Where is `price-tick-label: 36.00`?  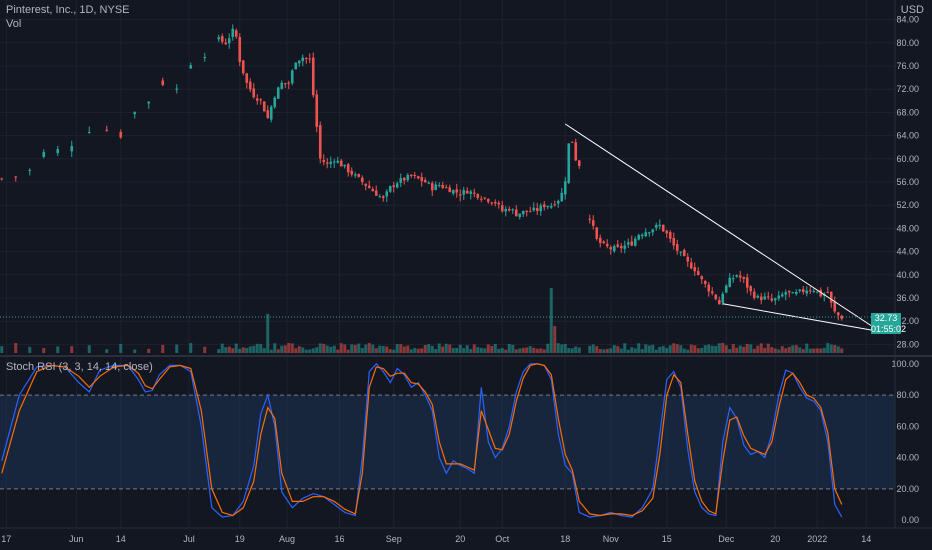 price-tick-label: 36.00 is located at coordinates (907, 298).